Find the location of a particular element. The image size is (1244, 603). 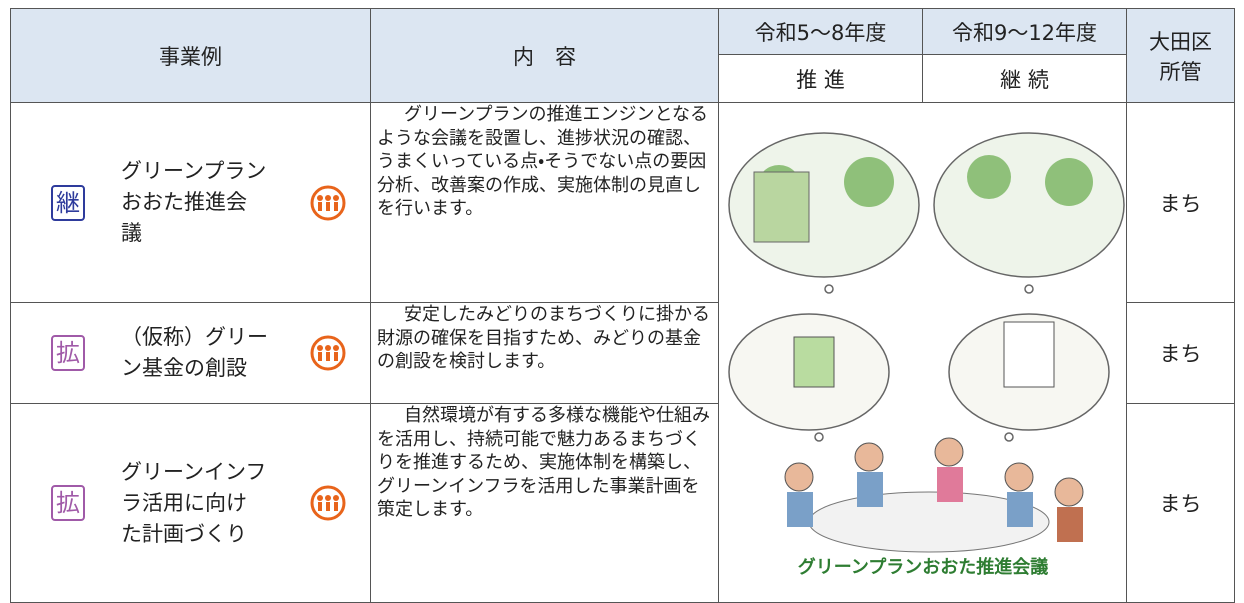

example-cell: 継グリーンプラン おおた推進会 議 is located at coordinates (190, 202).